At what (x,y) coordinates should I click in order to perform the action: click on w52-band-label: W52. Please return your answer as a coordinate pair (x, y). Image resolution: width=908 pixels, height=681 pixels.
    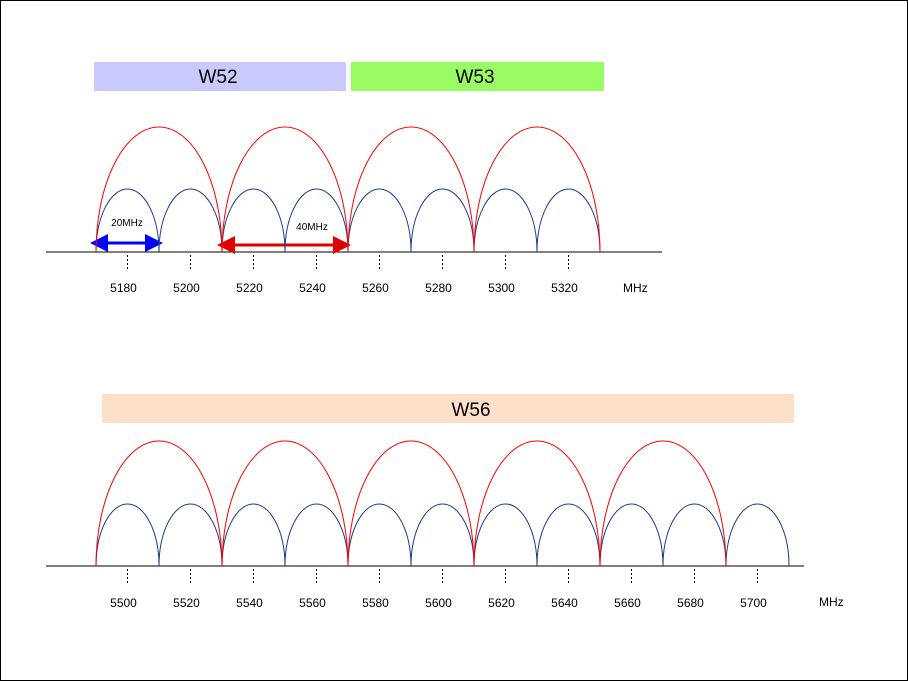
    Looking at the image, I should click on (217, 77).